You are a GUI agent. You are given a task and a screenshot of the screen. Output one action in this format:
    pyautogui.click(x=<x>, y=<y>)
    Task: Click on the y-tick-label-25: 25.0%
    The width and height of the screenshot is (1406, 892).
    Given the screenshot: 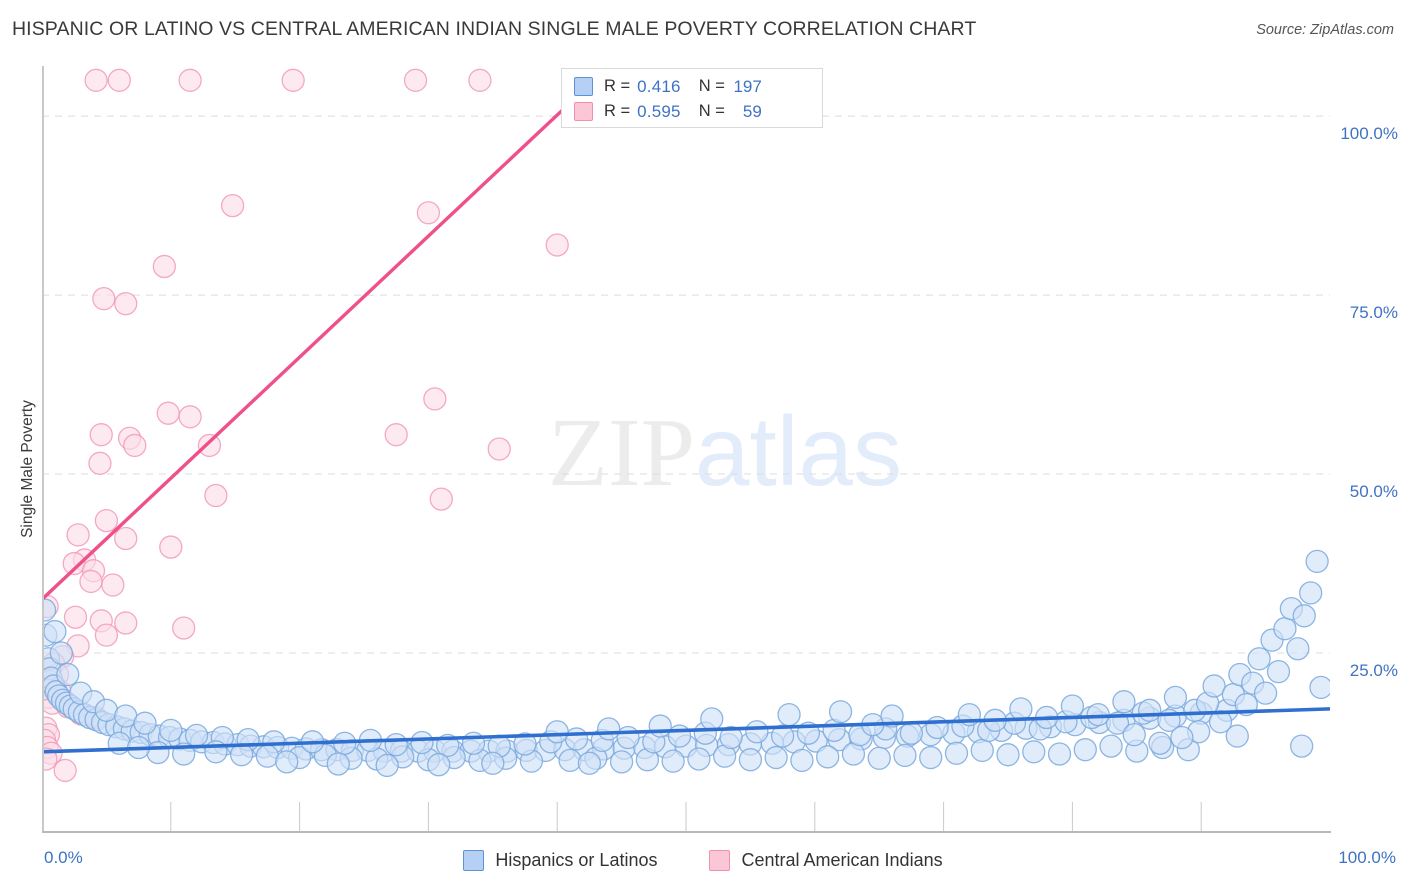 What is the action you would take?
    pyautogui.click(x=1373, y=671)
    